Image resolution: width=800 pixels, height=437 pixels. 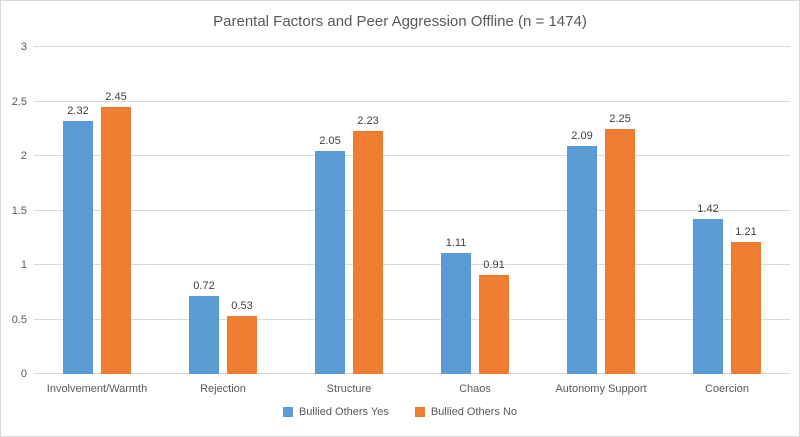 What do you see at coordinates (475, 389) in the screenshot?
I see `x-category-label: Chaos` at bounding box center [475, 389].